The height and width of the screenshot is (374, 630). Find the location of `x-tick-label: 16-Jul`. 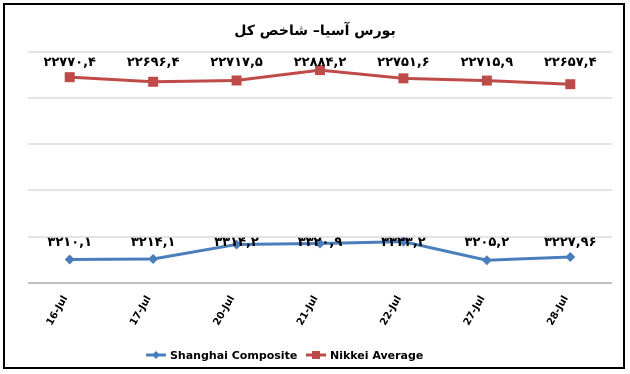

x-tick-label: 16-Jul is located at coordinates (58, 311).